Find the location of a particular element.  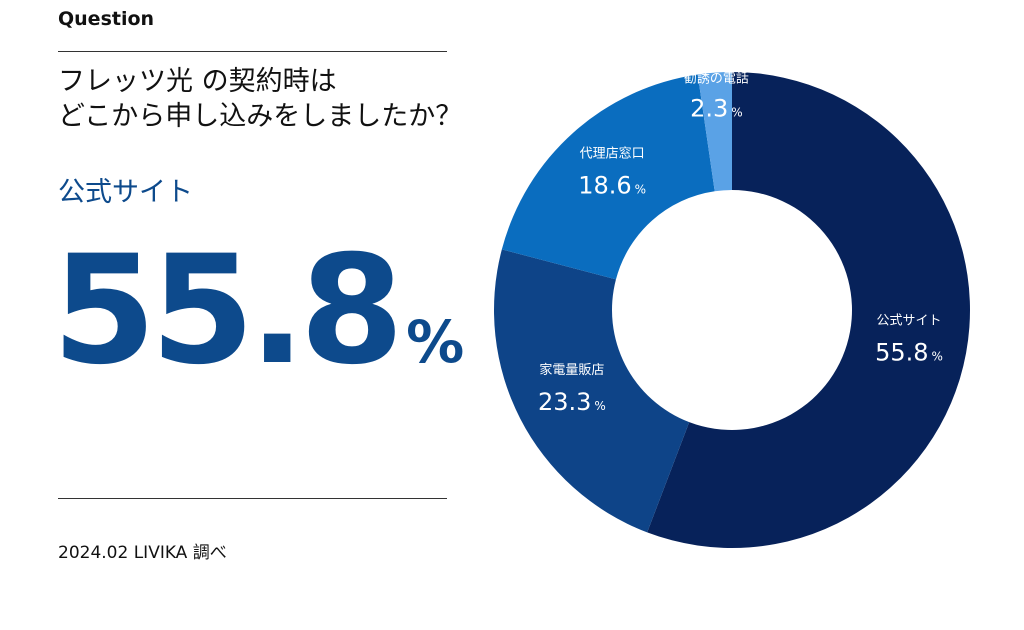

slice-value: 18.6% is located at coordinates (612, 186).